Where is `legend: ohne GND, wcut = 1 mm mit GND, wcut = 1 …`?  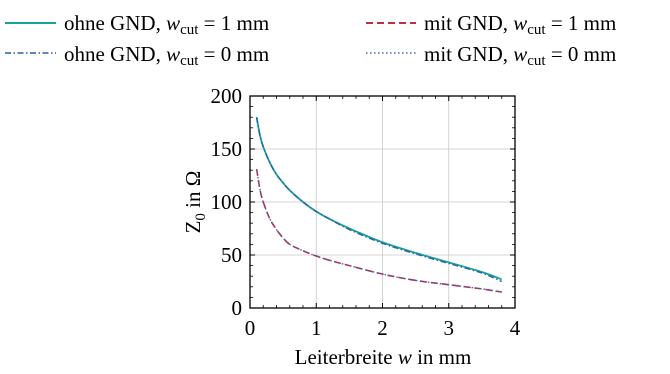 legend: ohne GND, wcut = 1 mm mit GND, wcut = 1 … is located at coordinates (310, 40).